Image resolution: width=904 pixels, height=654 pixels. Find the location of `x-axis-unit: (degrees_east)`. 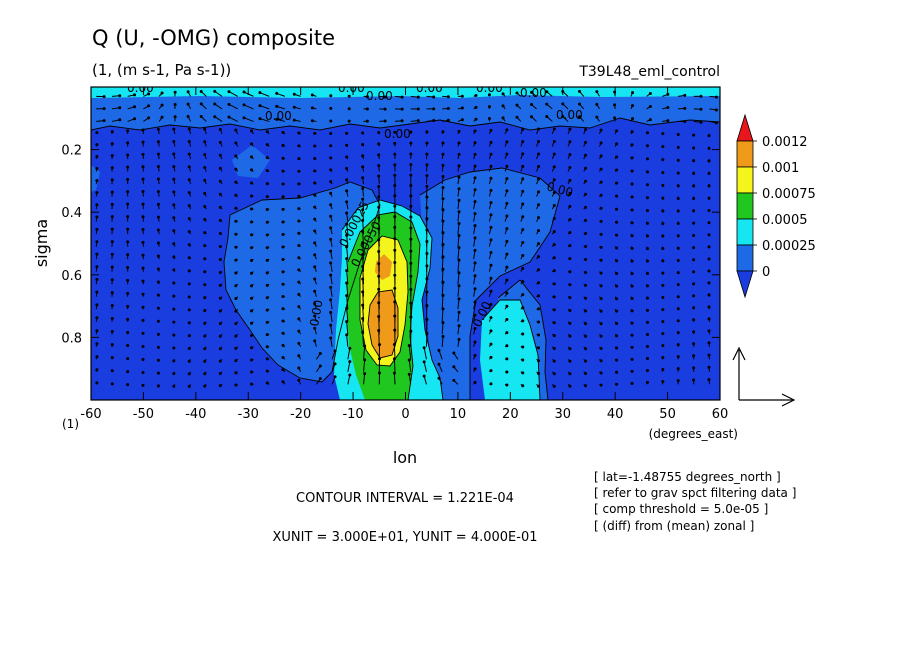

x-axis-unit: (degrees_east) is located at coordinates (693, 434).